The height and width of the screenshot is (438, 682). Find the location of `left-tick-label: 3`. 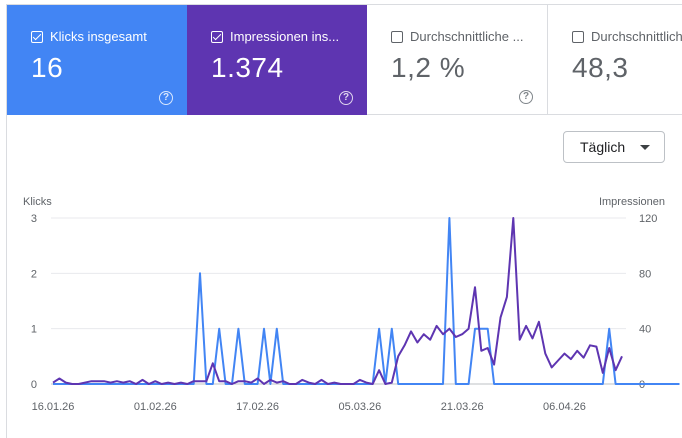

left-tick-label: 3 is located at coordinates (34, 219).